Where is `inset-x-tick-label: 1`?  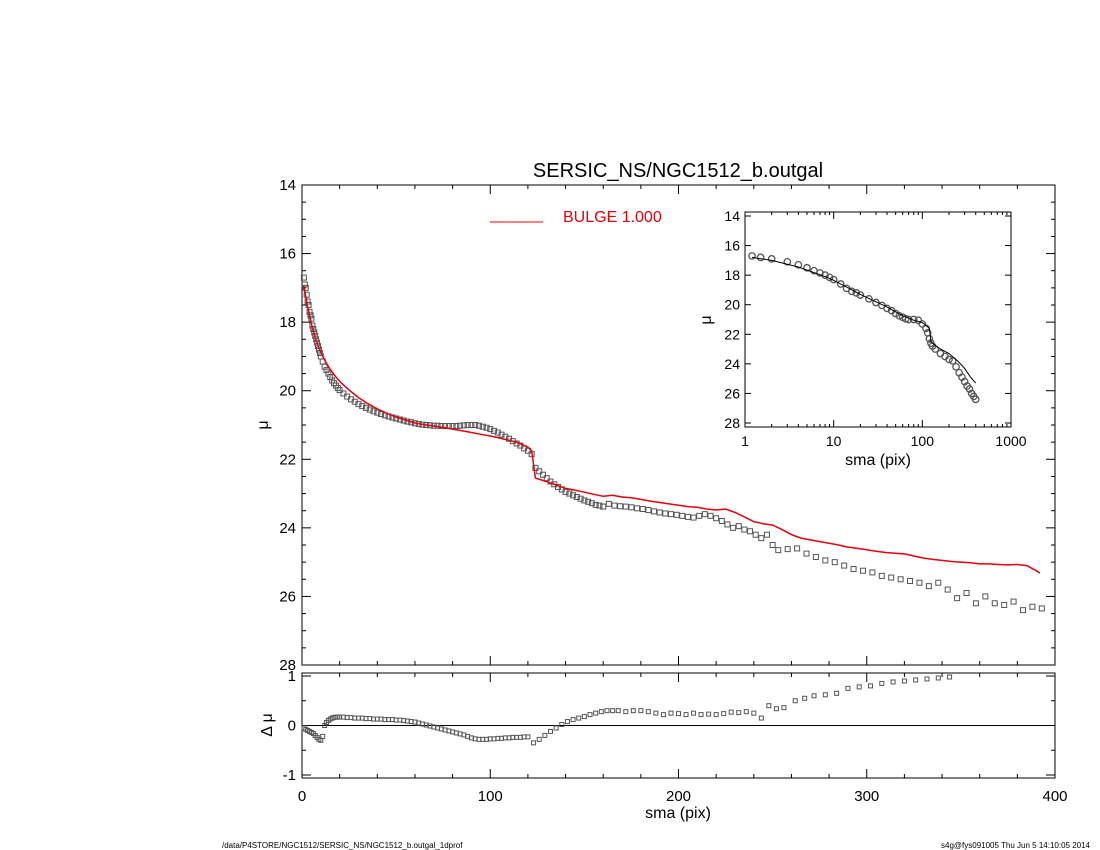
inset-x-tick-label: 1 is located at coordinates (745, 441).